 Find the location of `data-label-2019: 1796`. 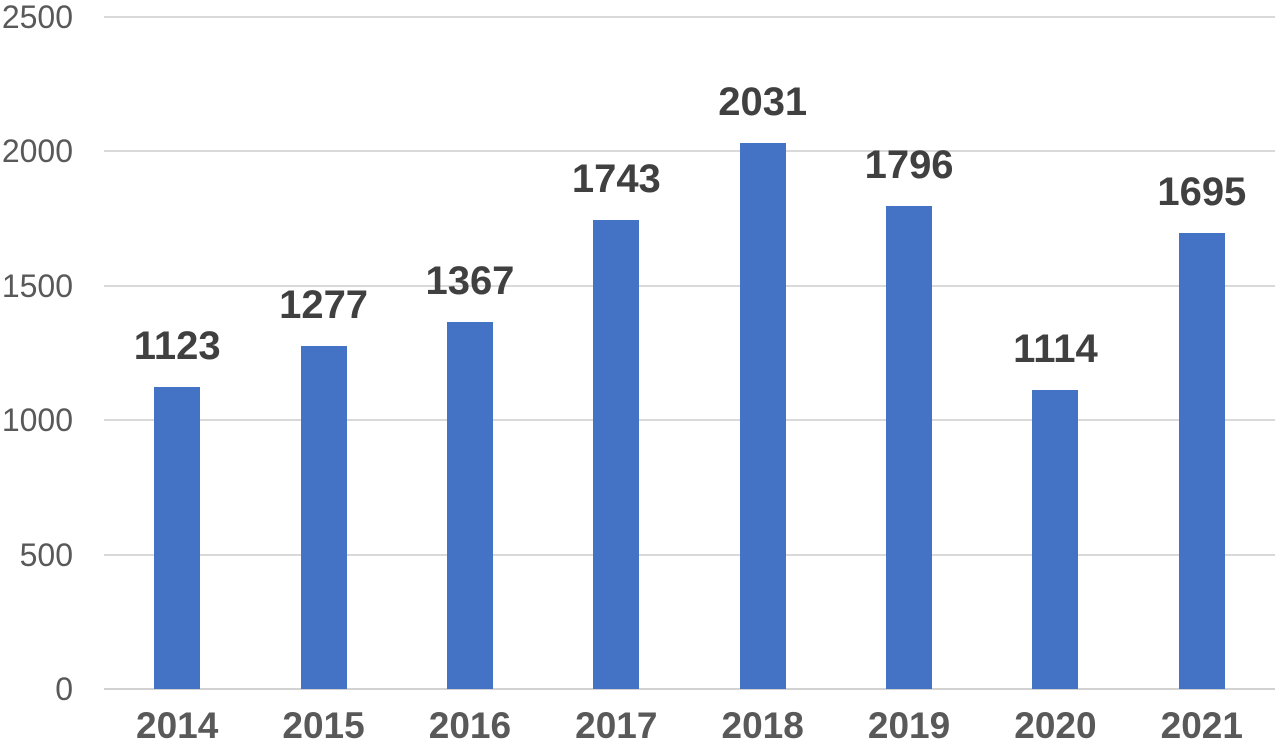

data-label-2019: 1796 is located at coordinates (909, 165).